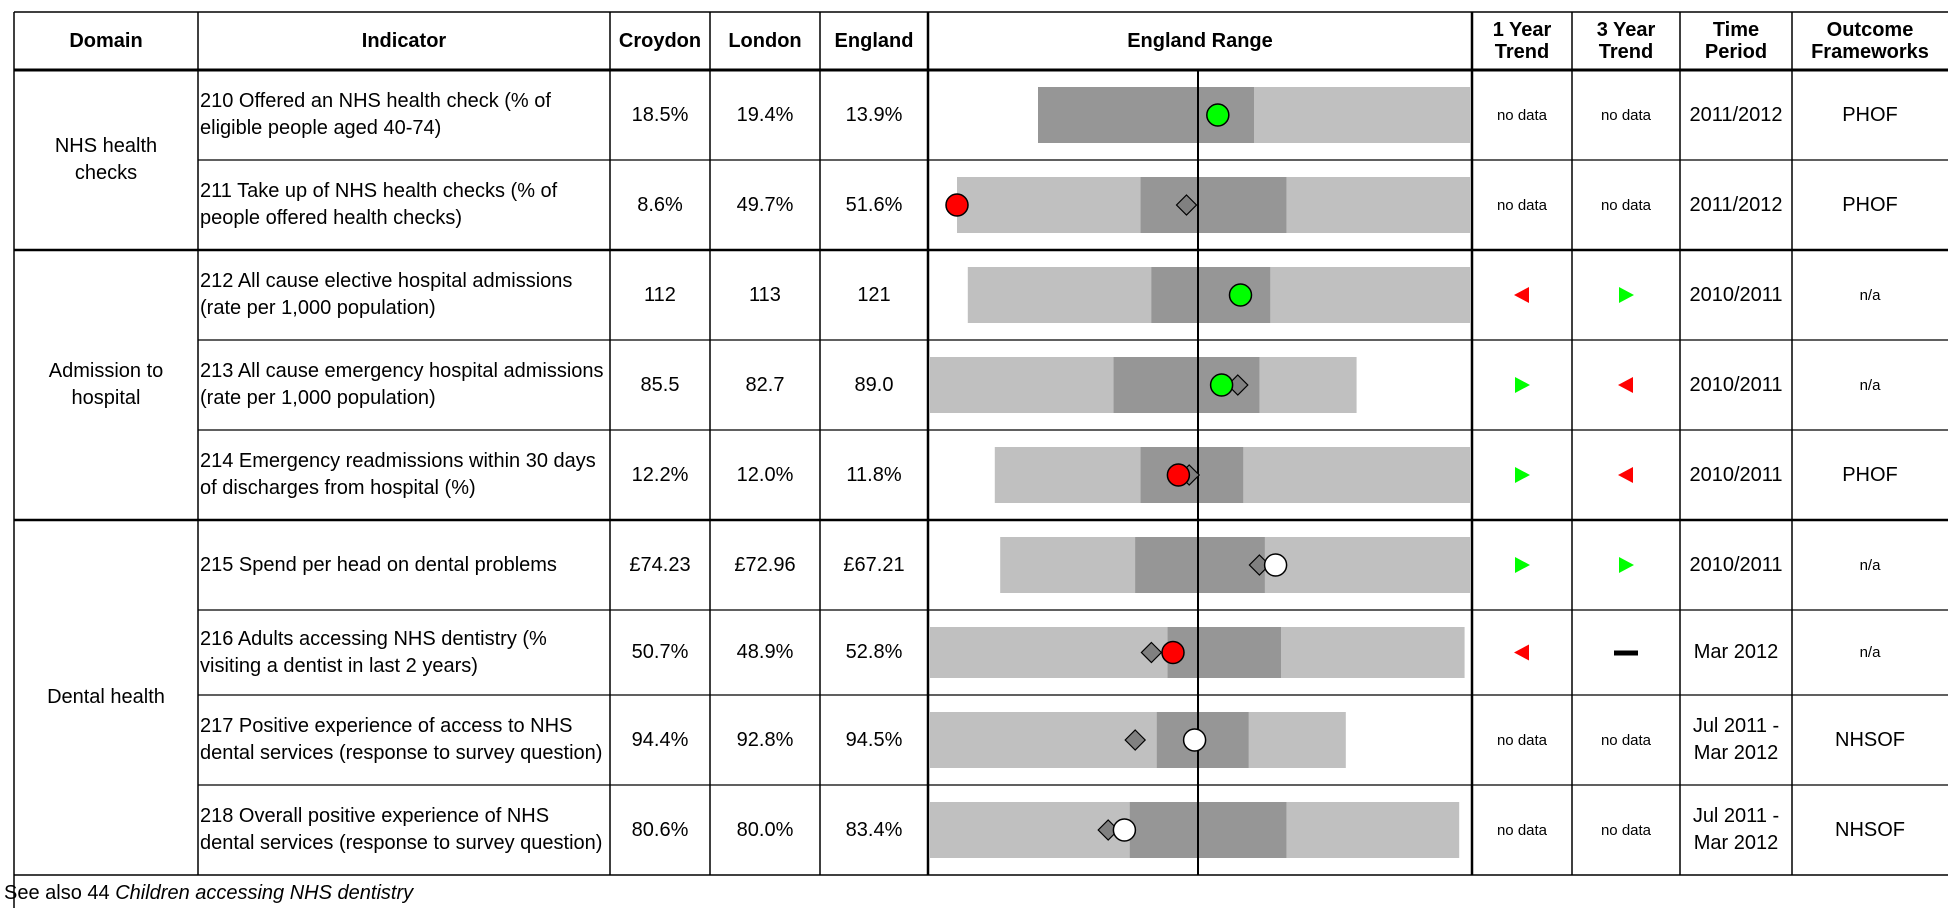  What do you see at coordinates (765, 652) in the screenshot?
I see `row-6-london: 48.9%` at bounding box center [765, 652].